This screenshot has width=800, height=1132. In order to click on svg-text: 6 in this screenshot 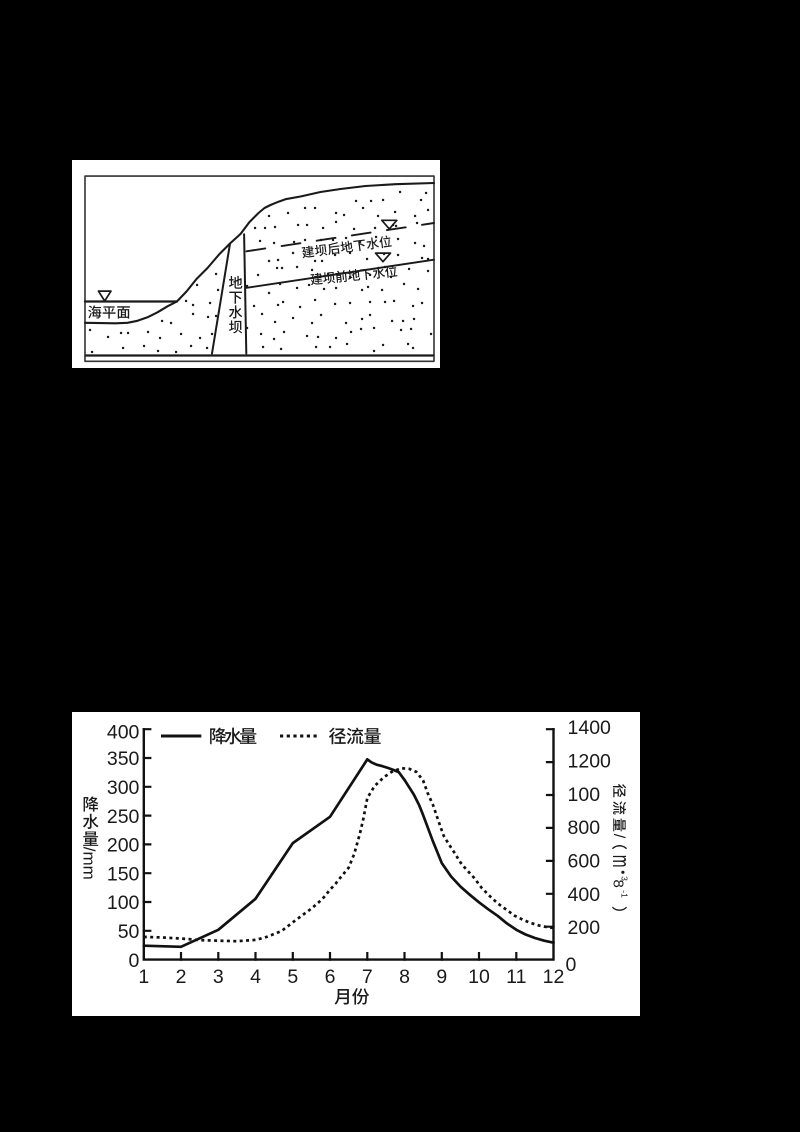, I will do `click(330, 977)`.